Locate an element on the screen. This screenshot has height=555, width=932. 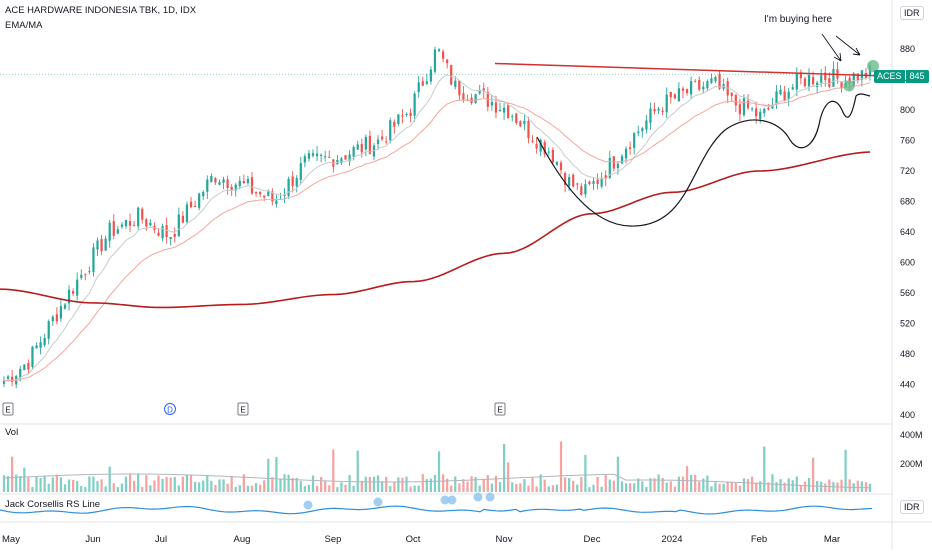
chart-title: ACE HARDWARE INDONESIA TBK, 1D, IDX is located at coordinates (101, 10).